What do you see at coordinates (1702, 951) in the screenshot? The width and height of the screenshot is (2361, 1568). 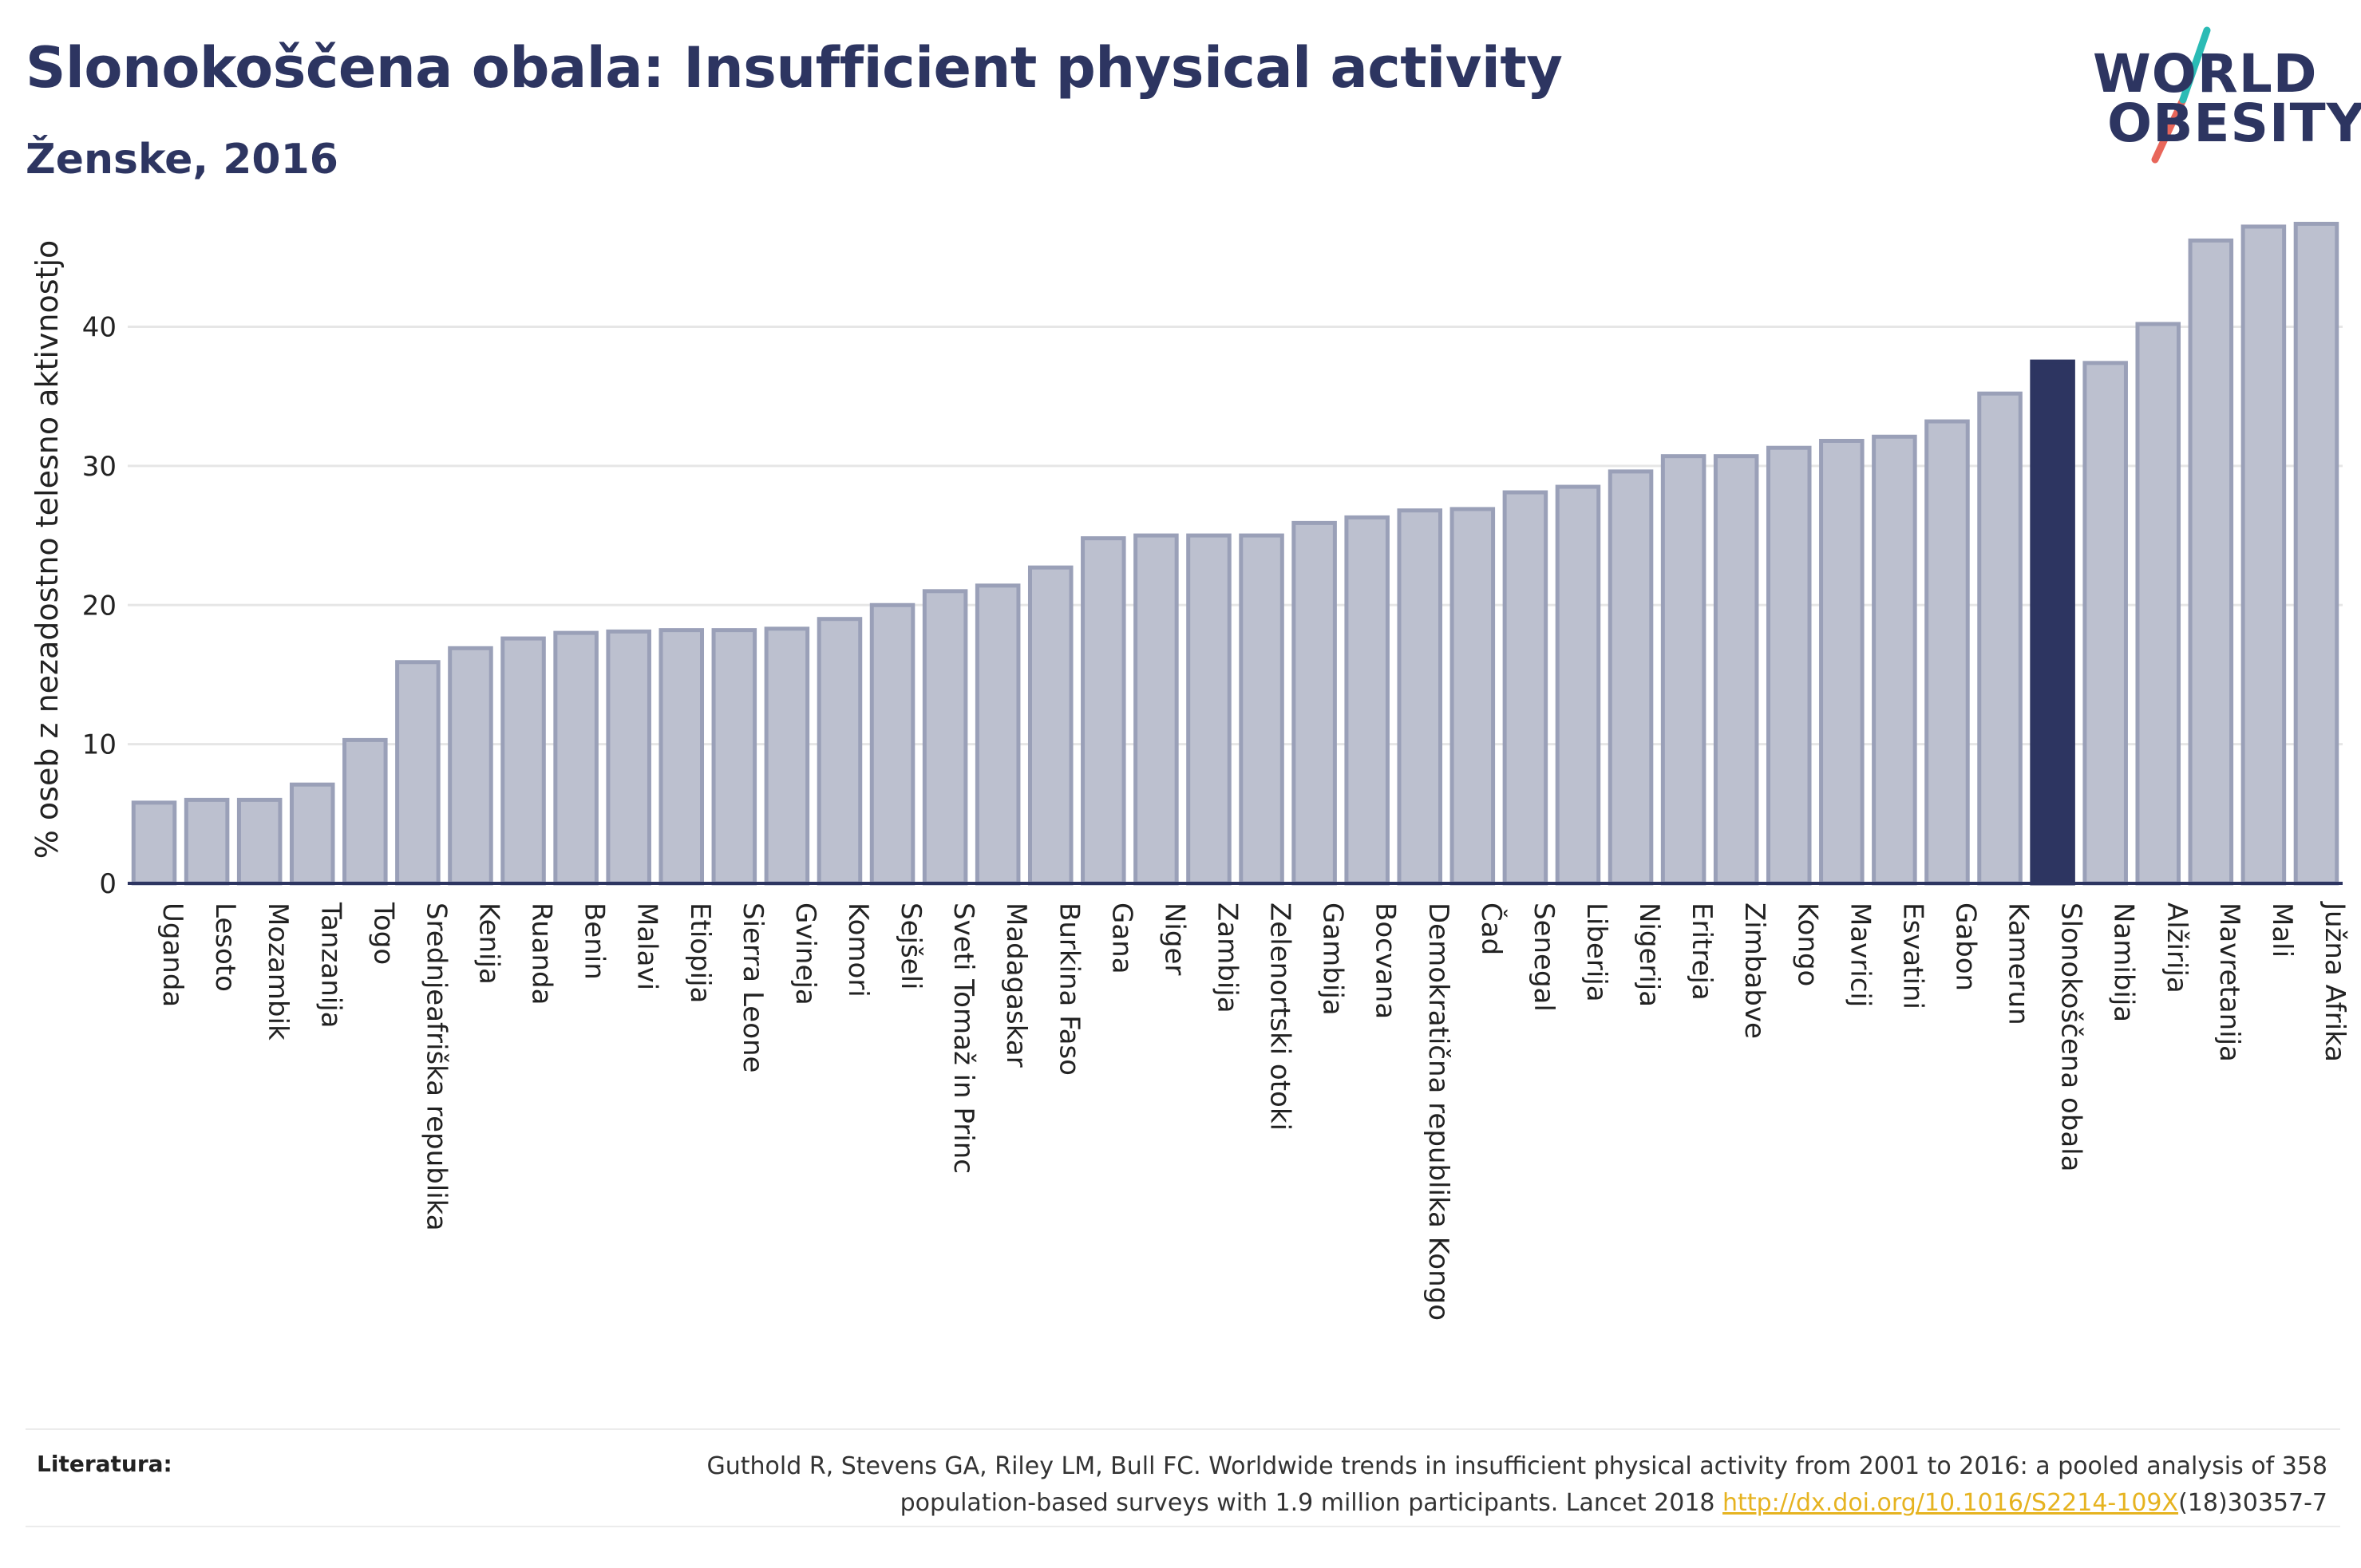 I see `x-tick-label: Eritreja` at bounding box center [1702, 951].